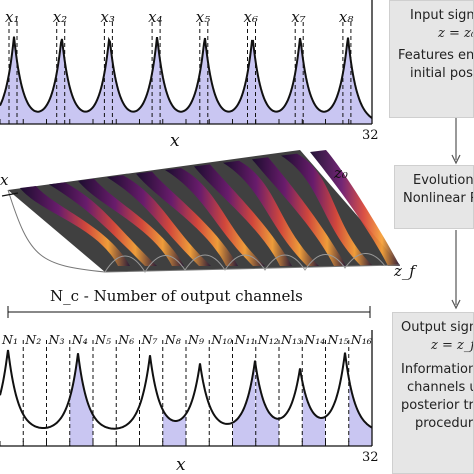 The width and height of the screenshot is (474, 474). Describe the element at coordinates (442, 73) in the screenshot. I see `input-box-line-4: initial positions` at that location.